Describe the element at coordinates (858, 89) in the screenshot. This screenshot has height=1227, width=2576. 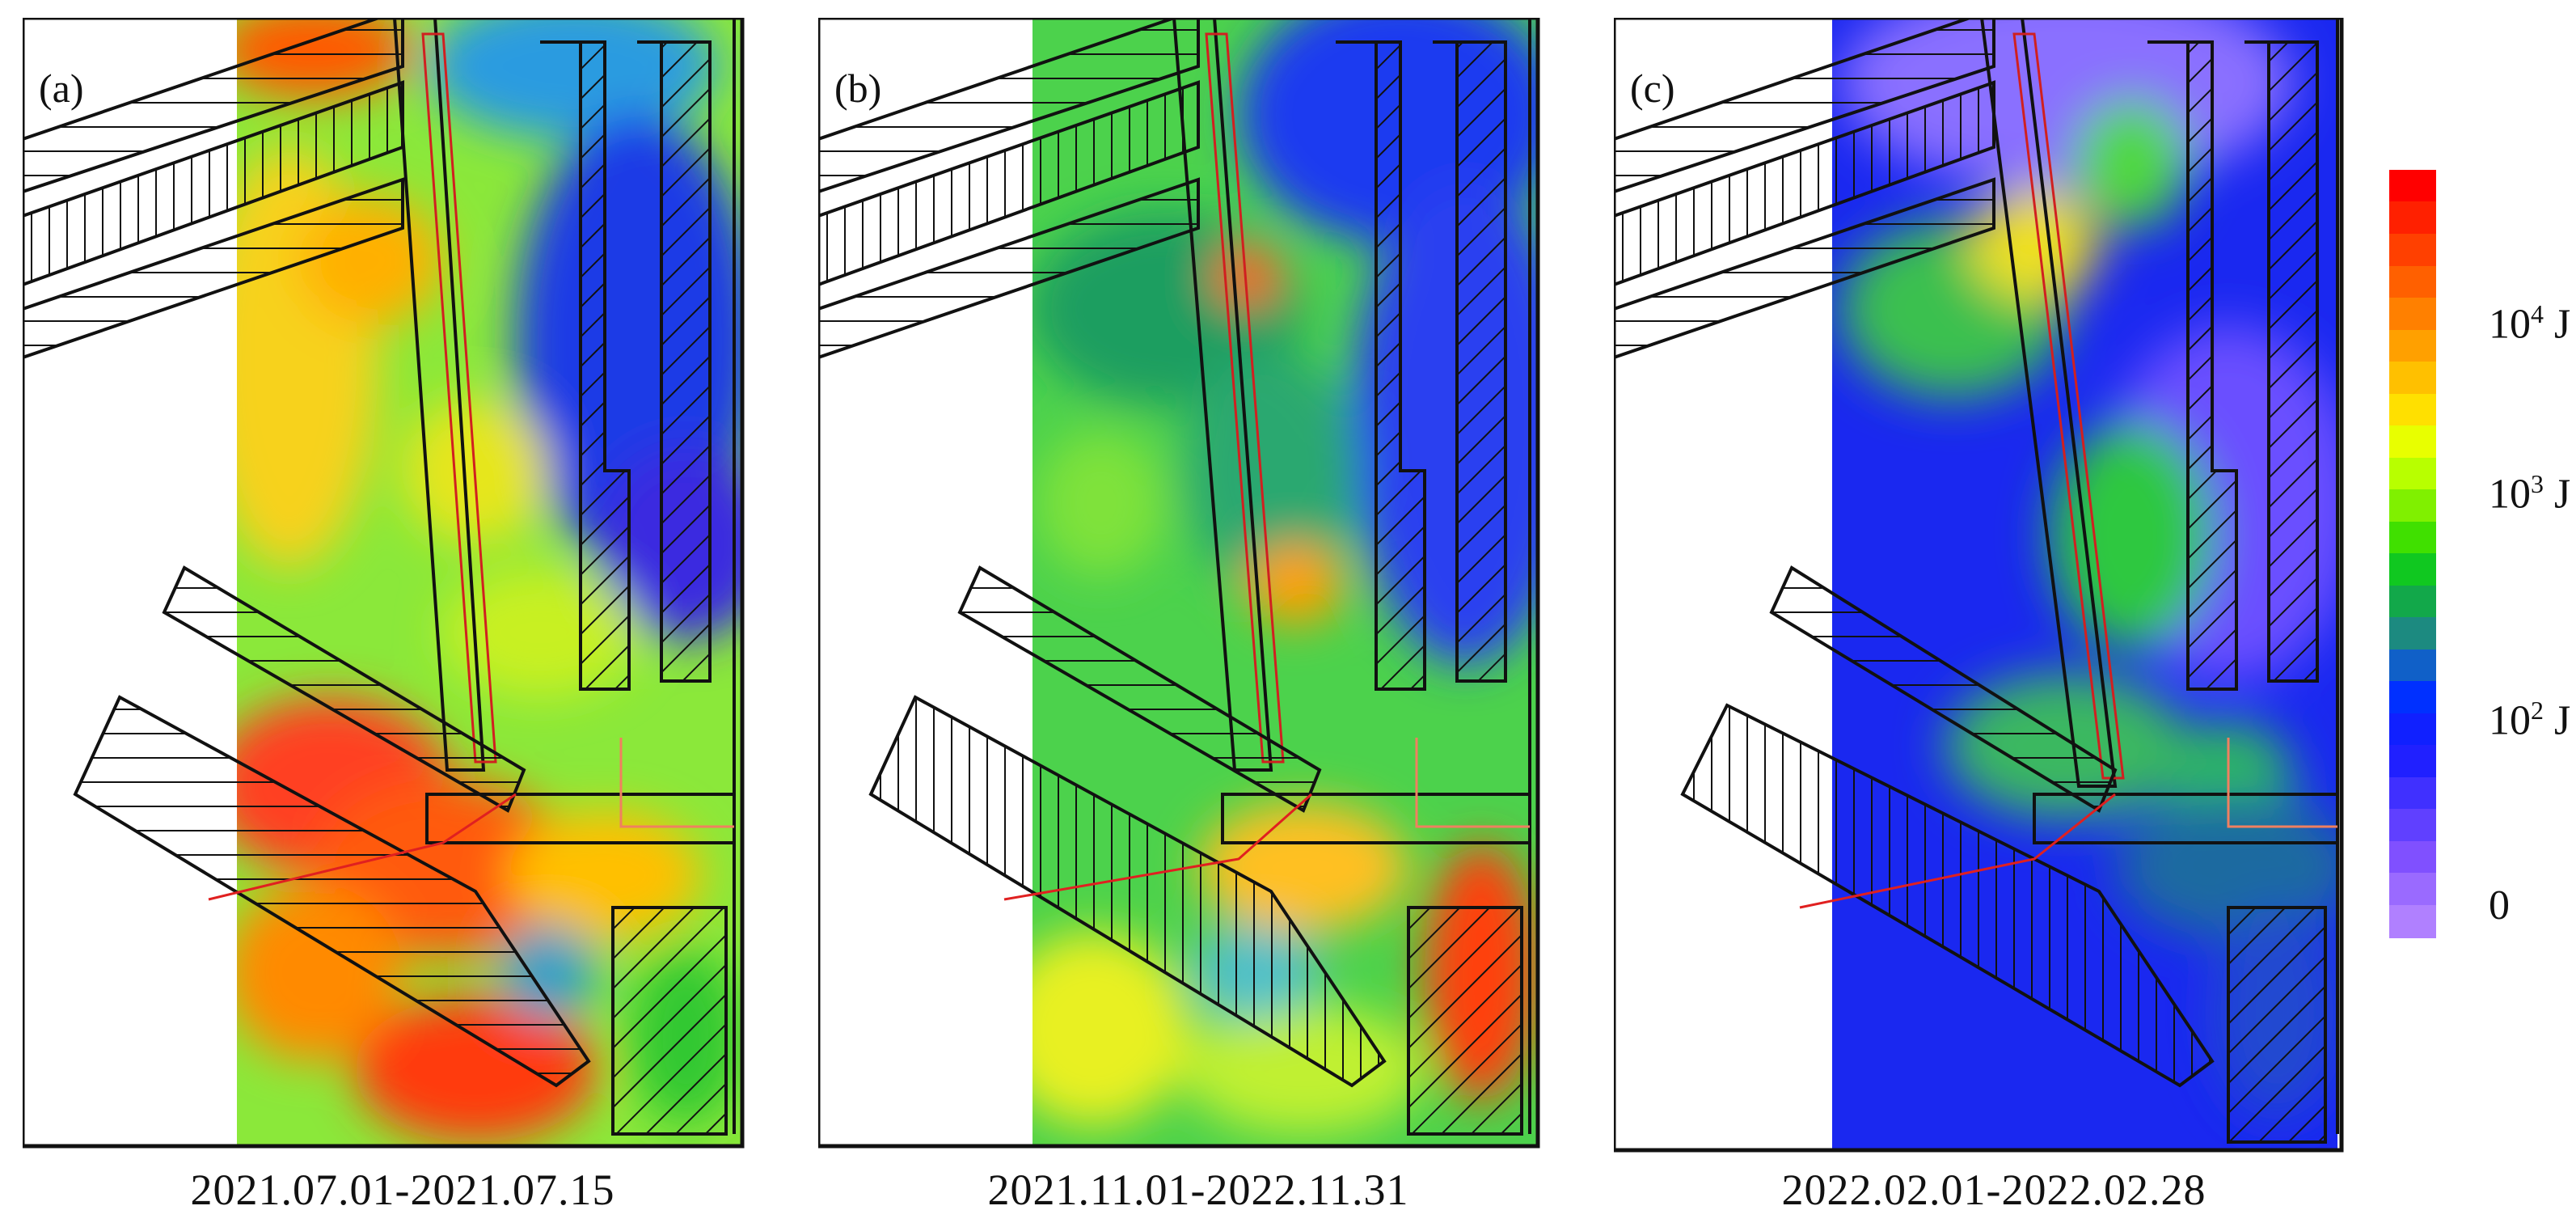
I see `panel-label-b: (b)` at that location.